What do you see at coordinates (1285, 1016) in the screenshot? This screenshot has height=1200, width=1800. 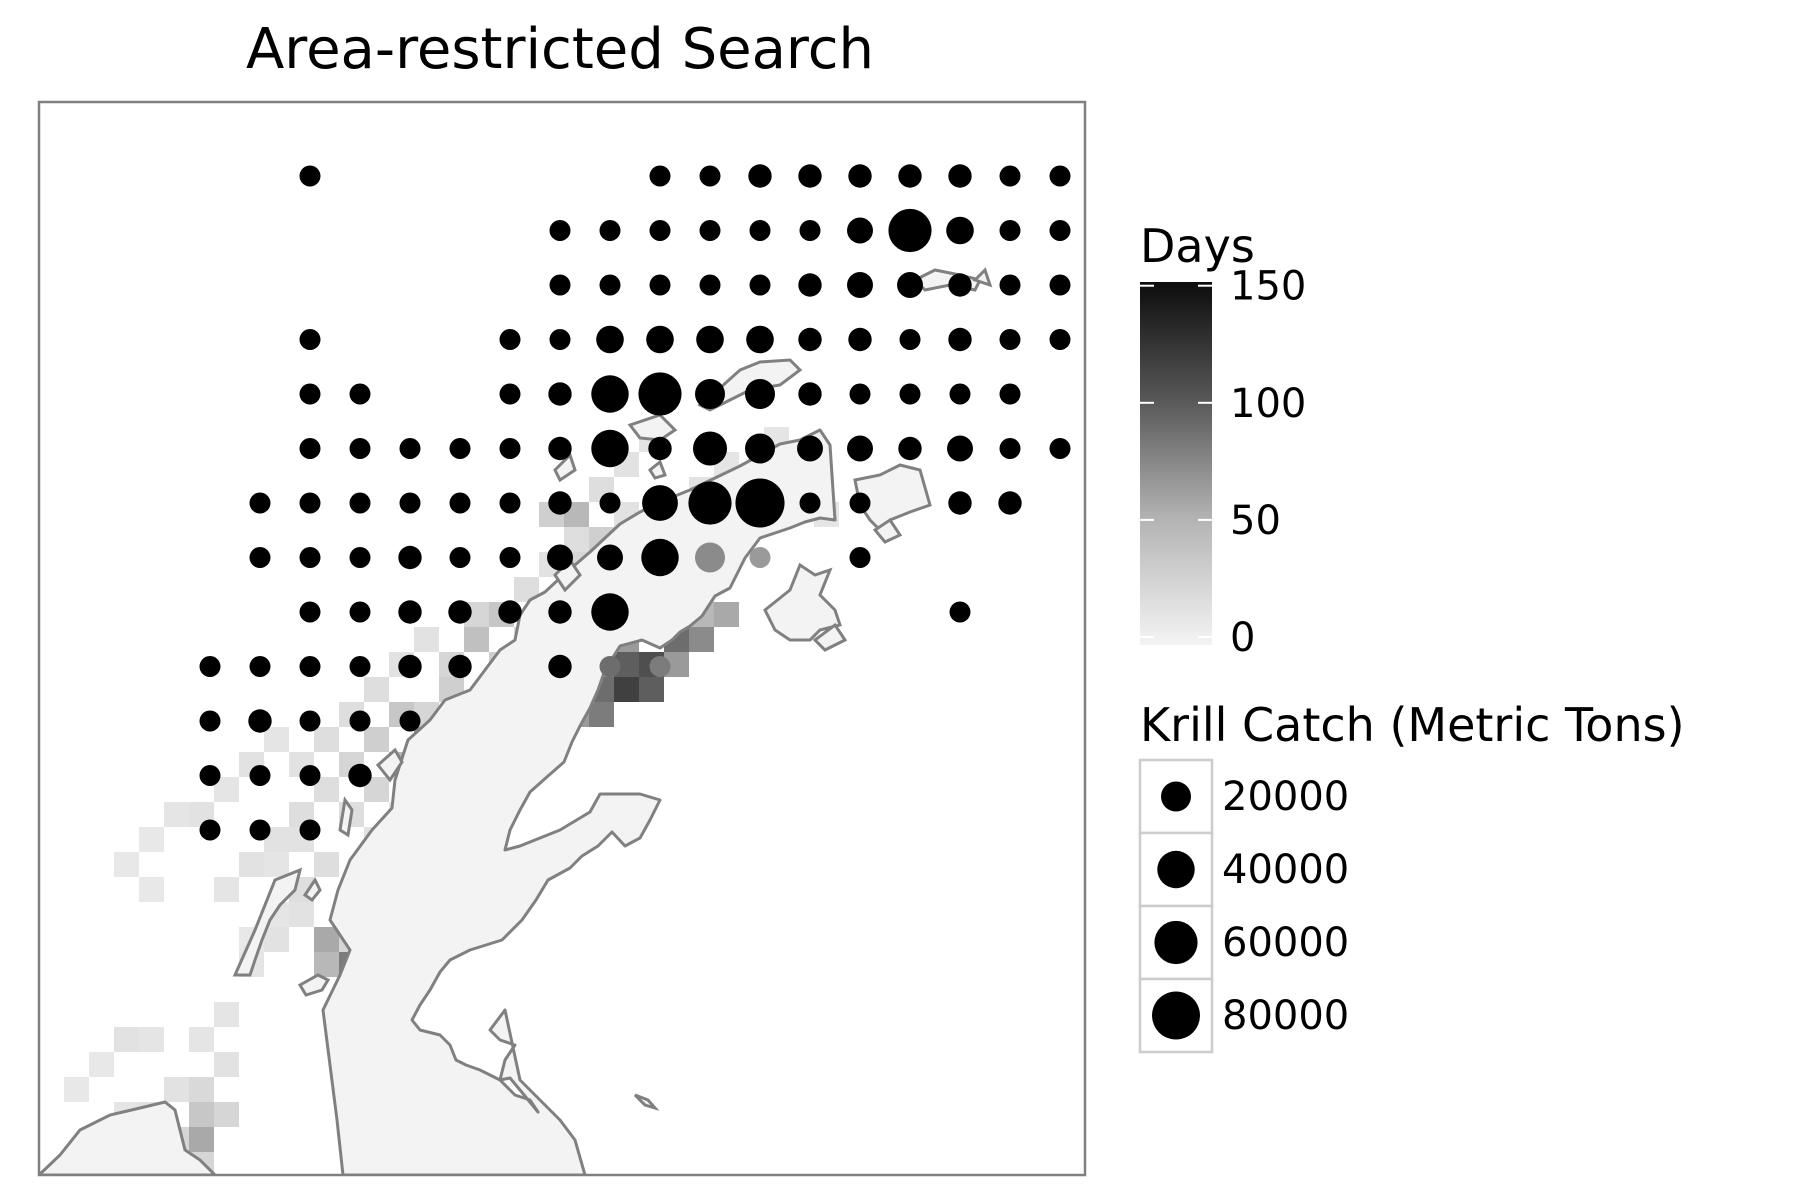 I see `legend-catch-key-label: 80000` at bounding box center [1285, 1016].